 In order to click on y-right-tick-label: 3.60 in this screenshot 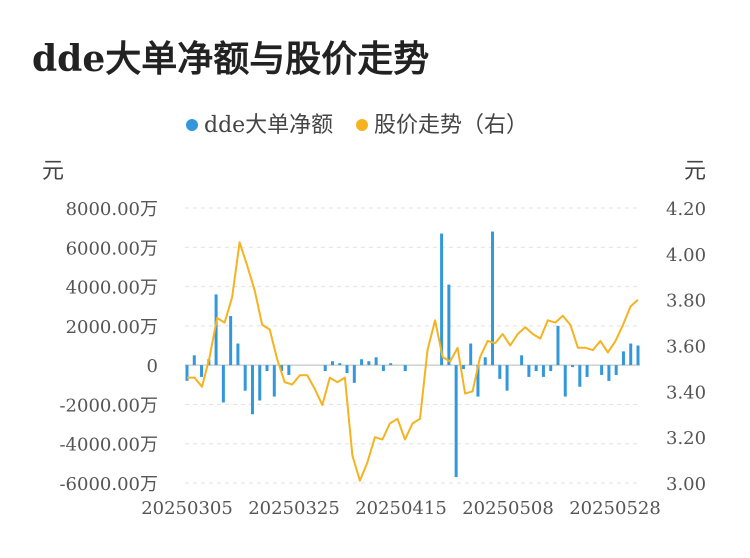, I will do `click(686, 347)`.